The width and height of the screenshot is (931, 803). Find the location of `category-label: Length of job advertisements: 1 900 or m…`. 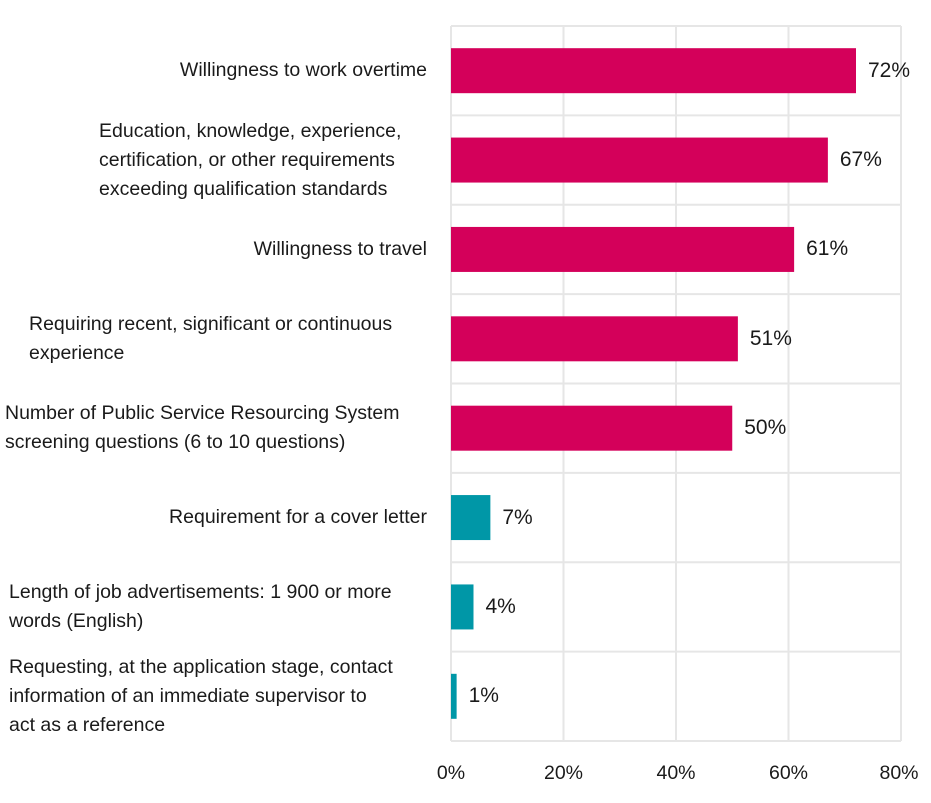

category-label: Length of job advertisements: 1 900 or m… is located at coordinates (200, 607).